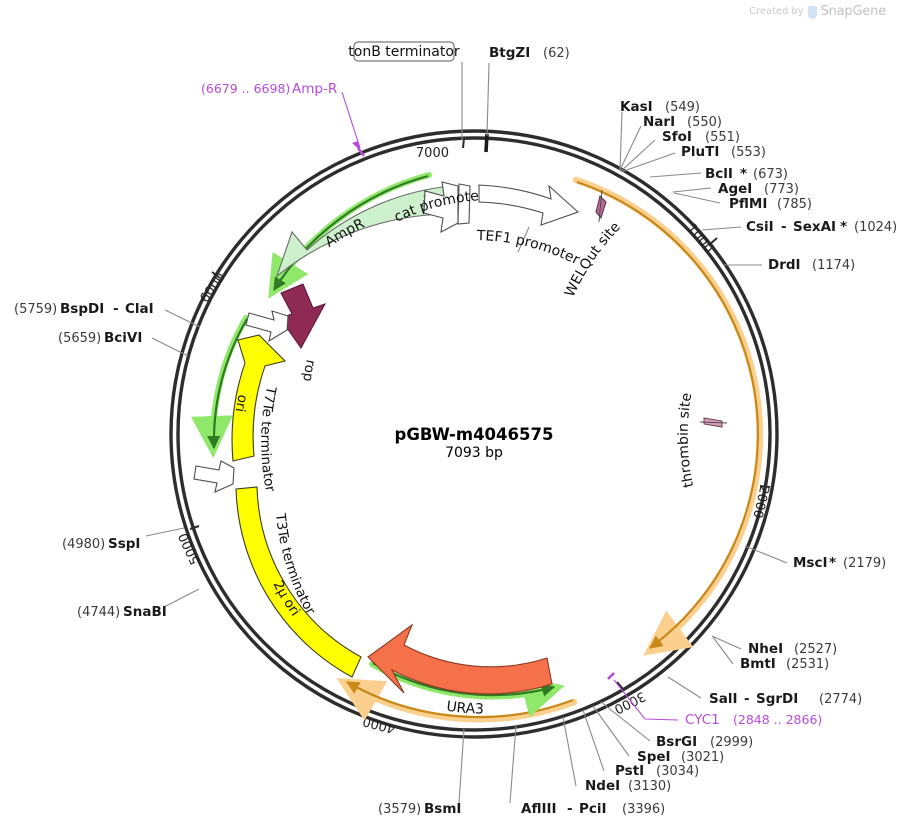  Describe the element at coordinates (682, 107) in the screenshot. I see `enzyme-position: (549)` at that location.